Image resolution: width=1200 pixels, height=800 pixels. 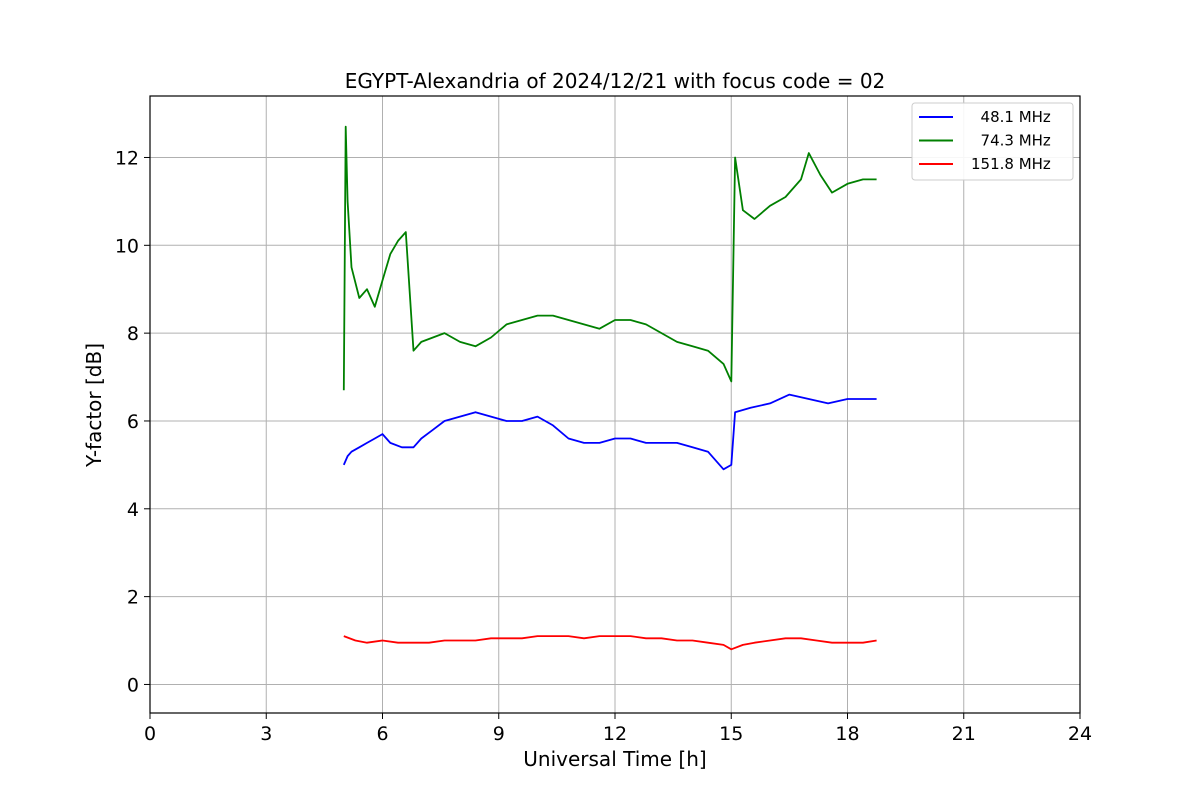 I want to click on y-tick-label: 0, so click(x=133, y=685).